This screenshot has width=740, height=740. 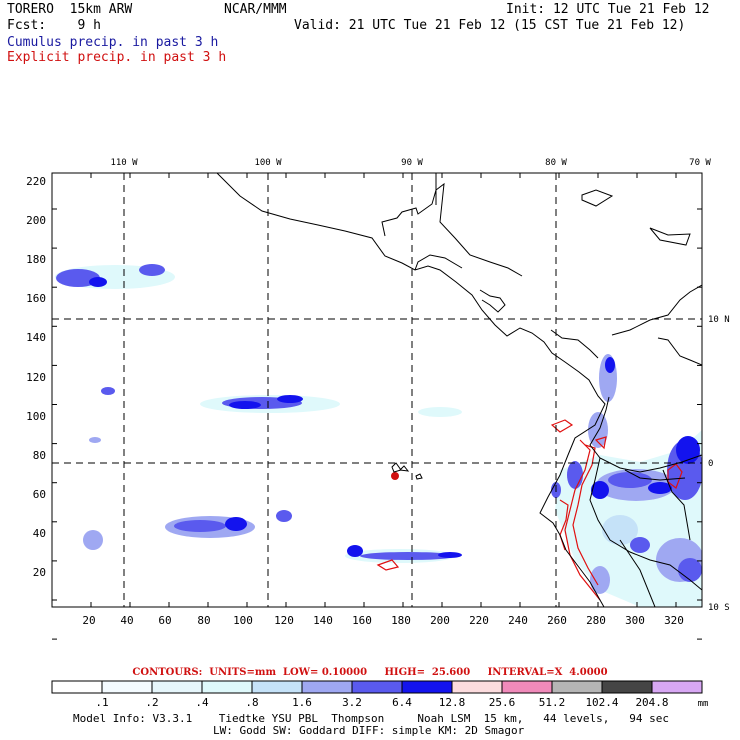 I want to click on x-tick-label: 240, so click(x=518, y=620).